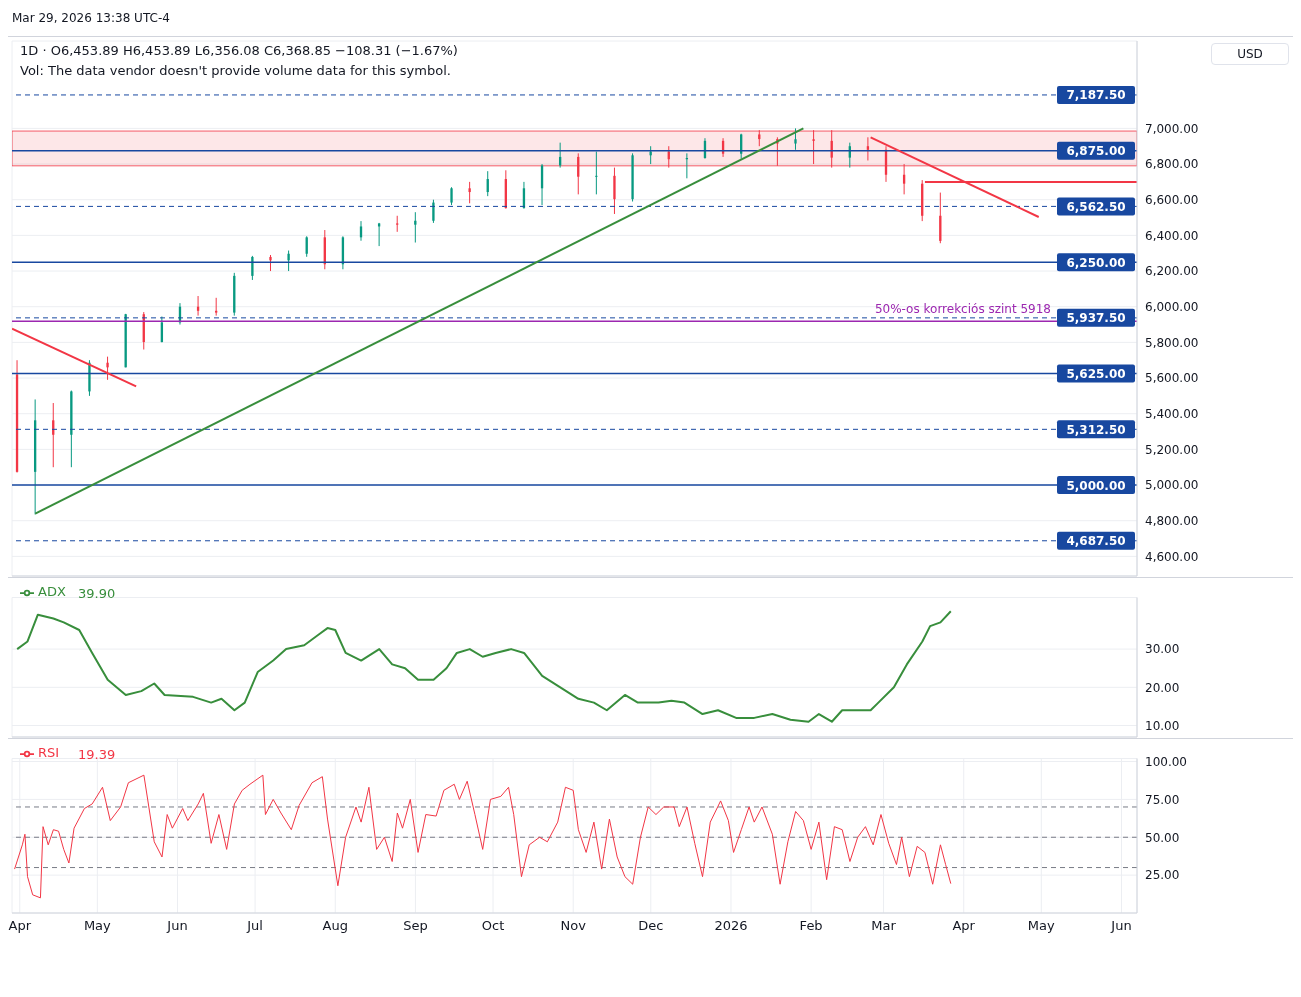  What do you see at coordinates (335, 926) in the screenshot?
I see `x-tick-label: Aug` at bounding box center [335, 926].